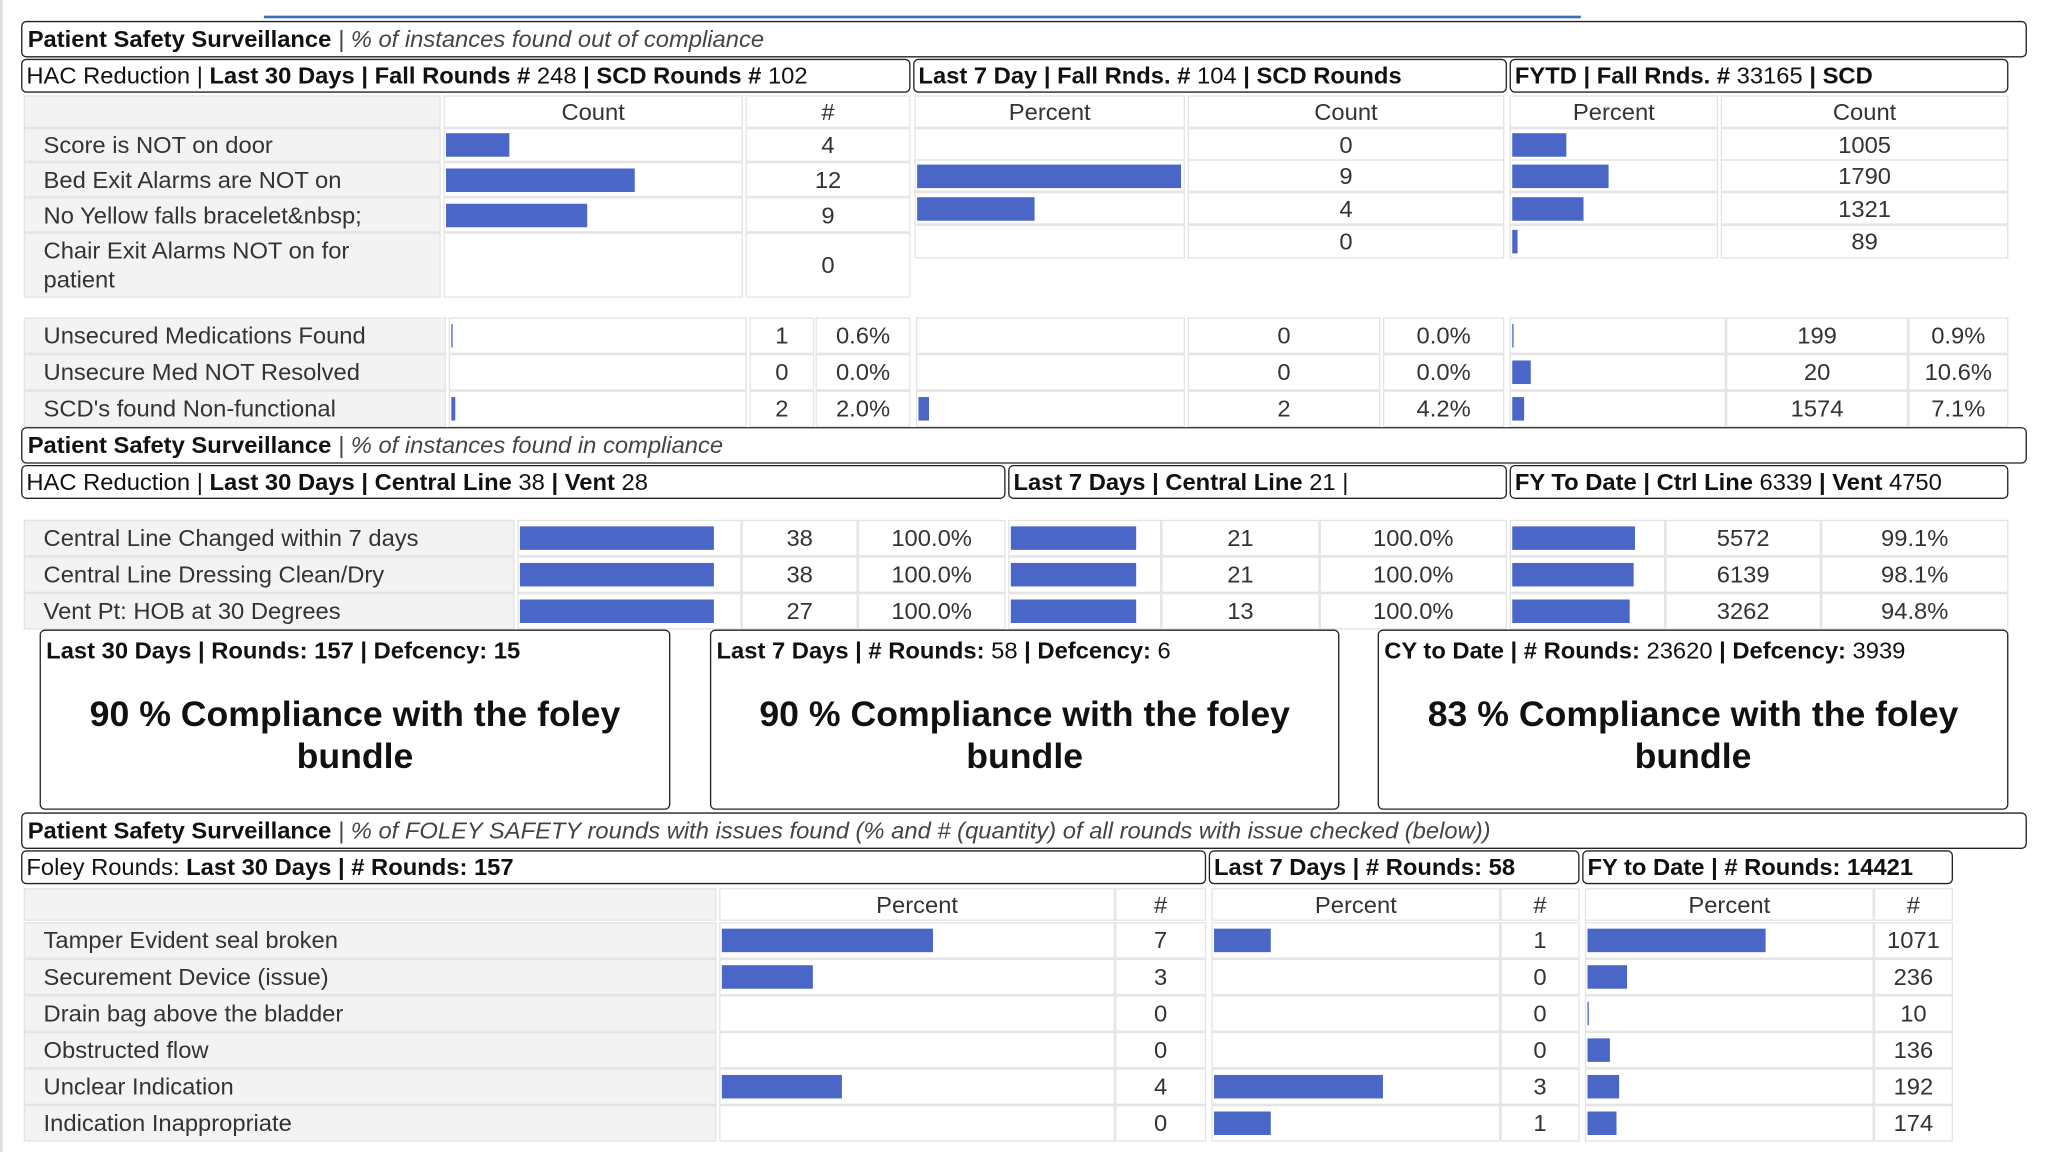 The height and width of the screenshot is (1152, 2048). What do you see at coordinates (1160, 1050) in the screenshot?
I see `count-cell-text: 0` at bounding box center [1160, 1050].